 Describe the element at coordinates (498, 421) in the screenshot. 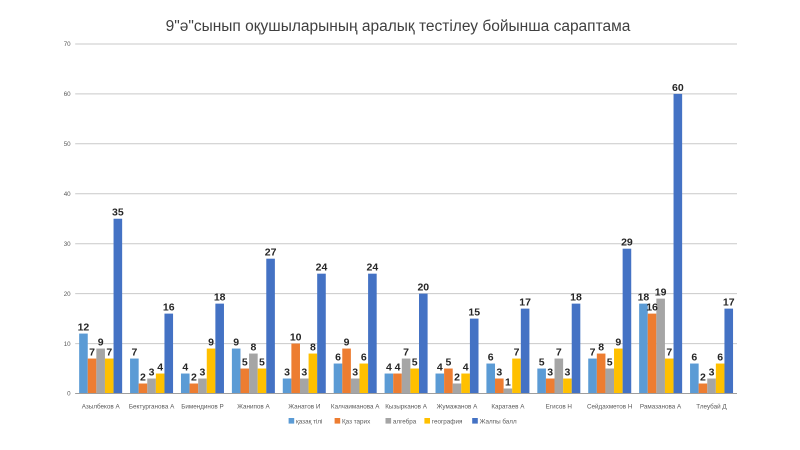

I see `svg-text: Жалпы балл` at that location.